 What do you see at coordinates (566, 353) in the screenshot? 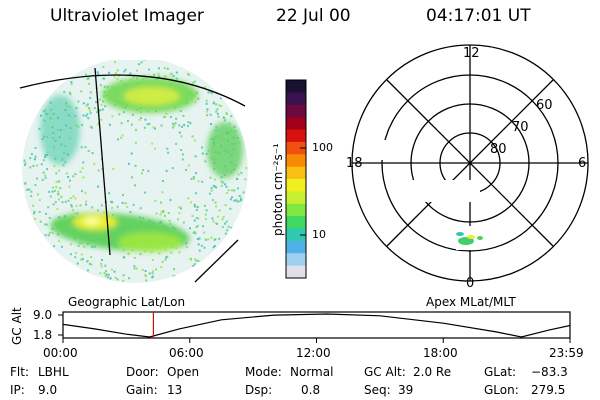
I see `xtick-23-59: 23:59` at bounding box center [566, 353].